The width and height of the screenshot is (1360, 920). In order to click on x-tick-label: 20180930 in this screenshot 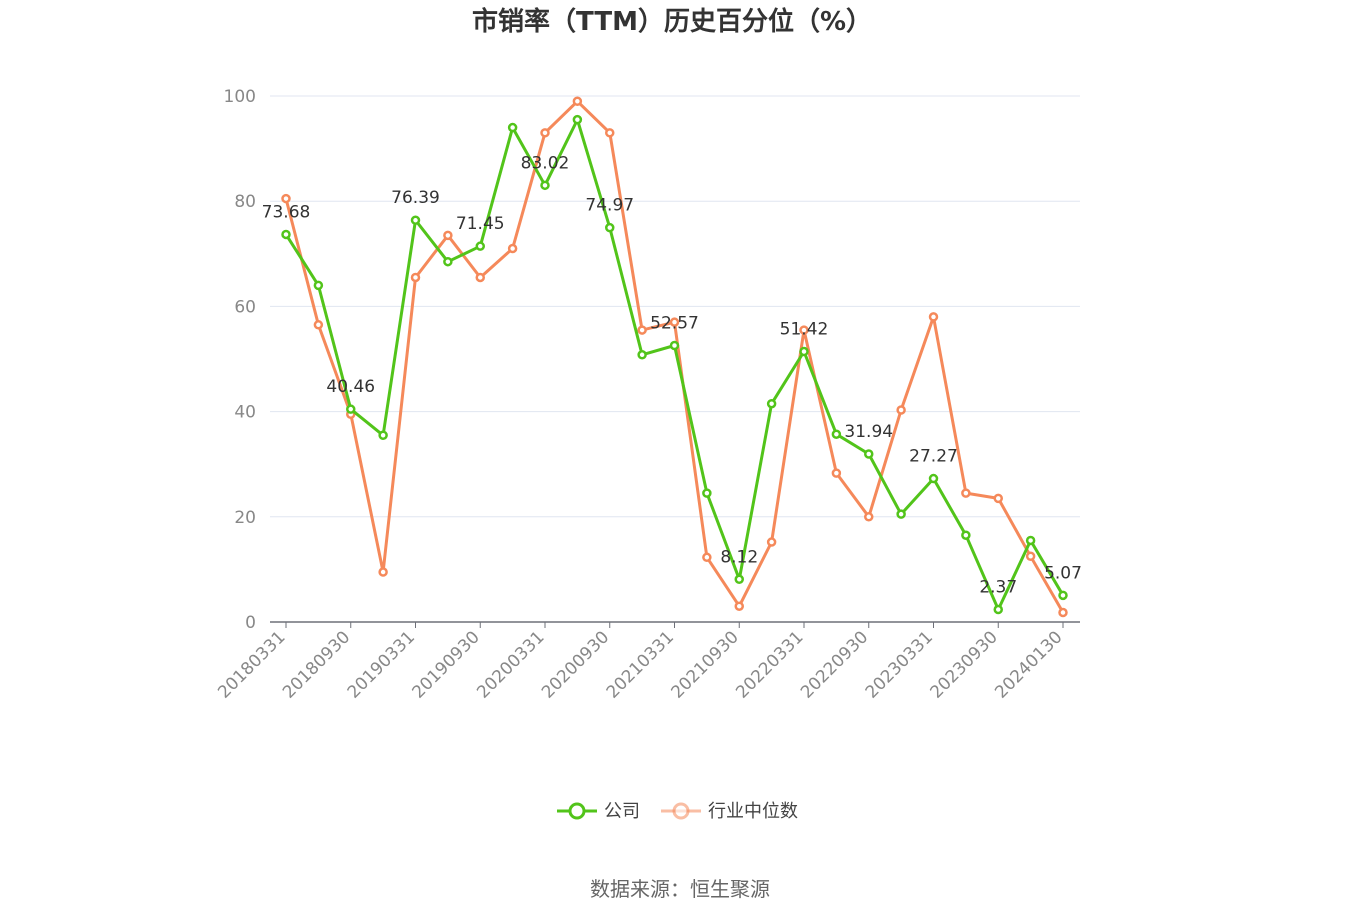, I will do `click(316, 664)`.